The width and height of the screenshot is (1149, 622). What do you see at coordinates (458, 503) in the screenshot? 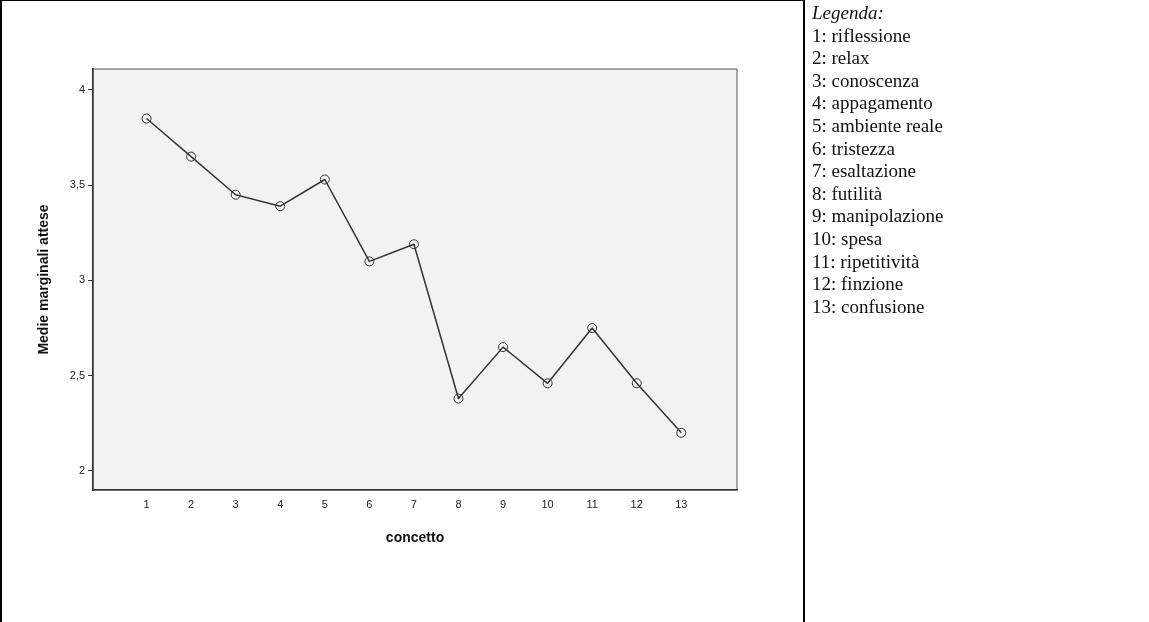
I see `x-tick-label: 8` at bounding box center [458, 503].